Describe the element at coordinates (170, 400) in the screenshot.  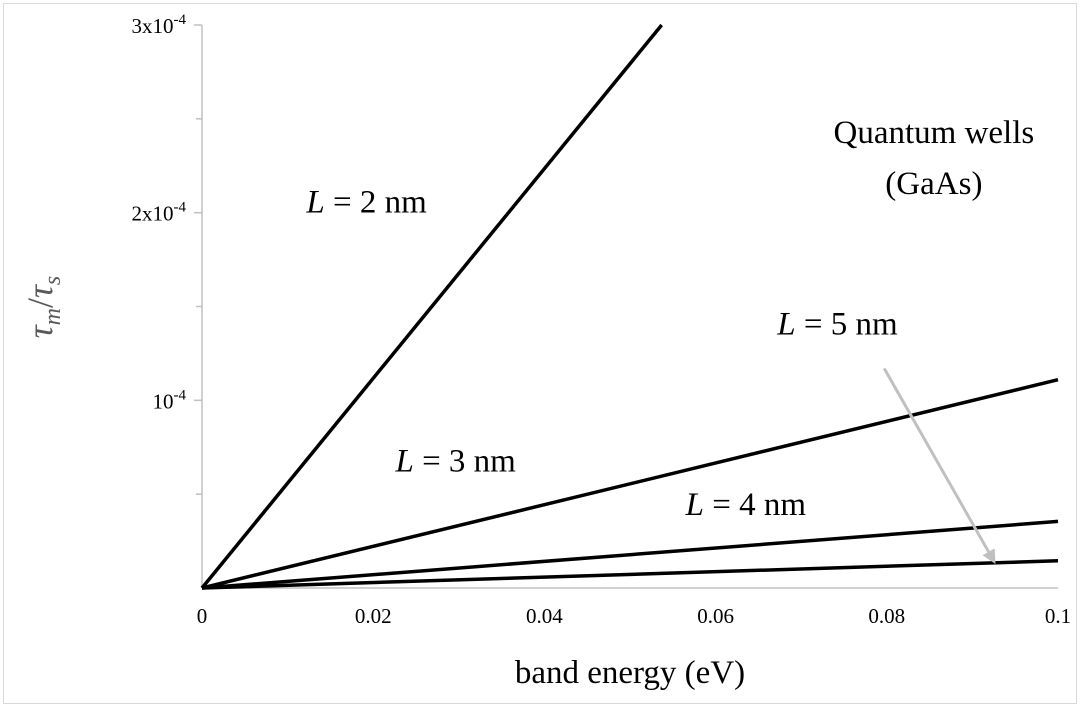
I see `y-tick-label: 10-4` at that location.